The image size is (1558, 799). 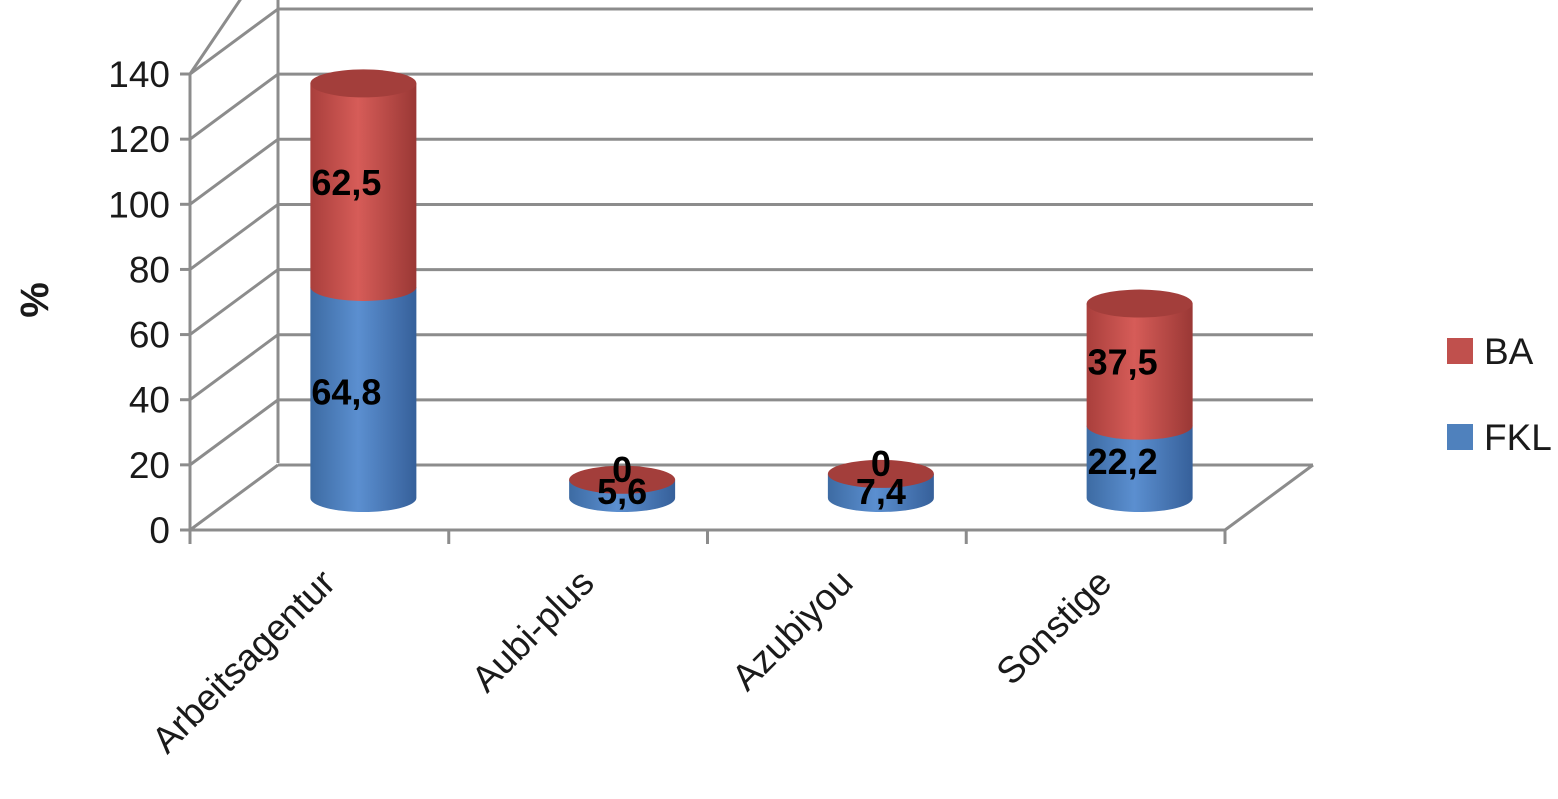 I want to click on legend-label-ba: BA, so click(x=1509, y=351).